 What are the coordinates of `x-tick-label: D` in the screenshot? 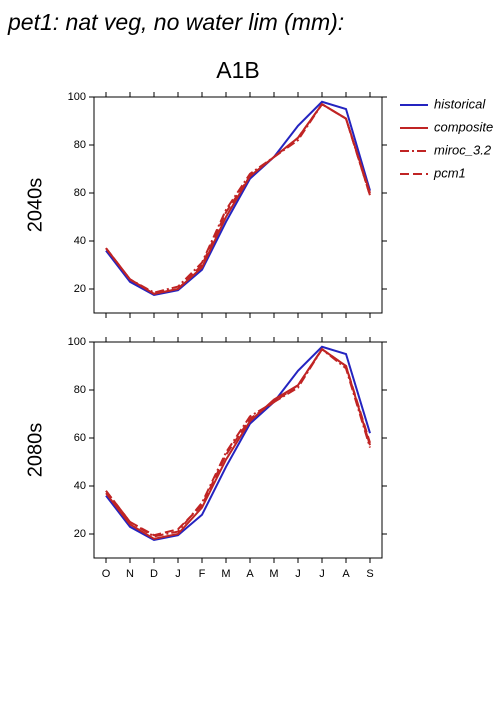 It's located at (154, 574).